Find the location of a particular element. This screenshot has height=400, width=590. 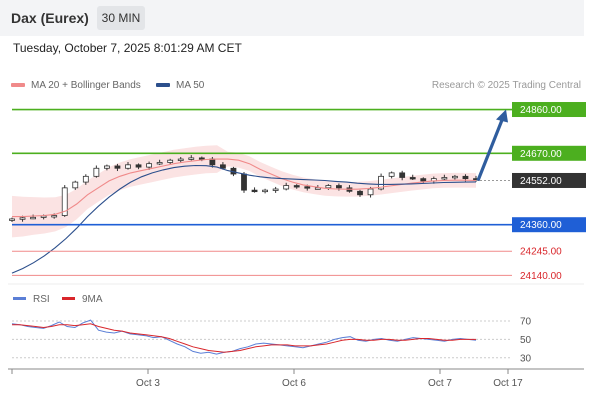

rsi-tick-label: 70 is located at coordinates (526, 322).